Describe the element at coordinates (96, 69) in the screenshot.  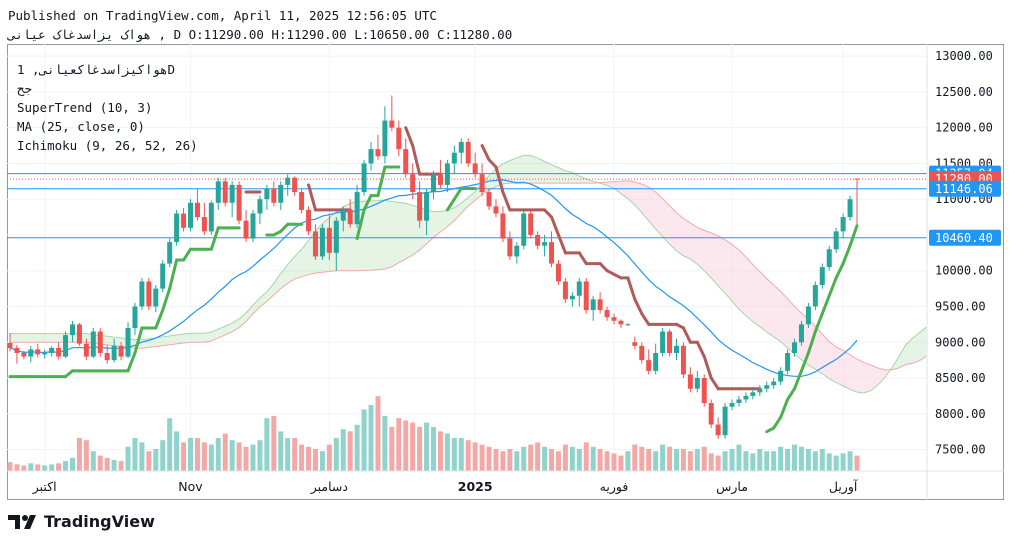
I see `legend-symbol: هواکیزاسدغاکعیانی, 1D` at that location.